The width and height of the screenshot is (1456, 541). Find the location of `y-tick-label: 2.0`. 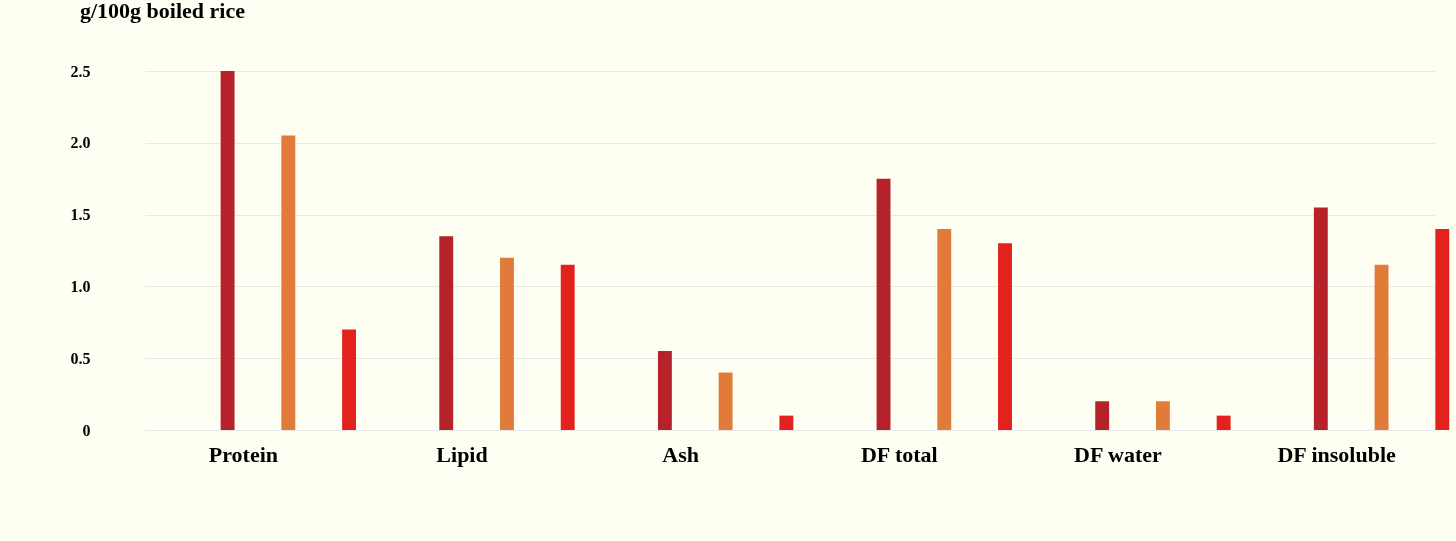

y-tick-label: 2.0 is located at coordinates (80, 143).